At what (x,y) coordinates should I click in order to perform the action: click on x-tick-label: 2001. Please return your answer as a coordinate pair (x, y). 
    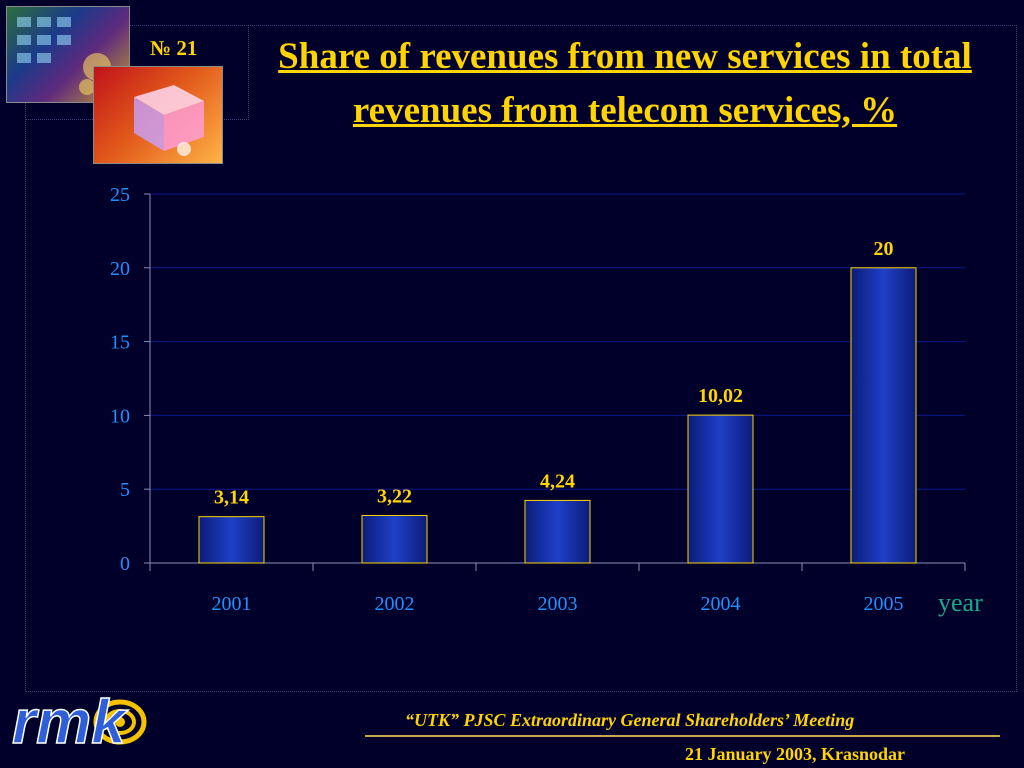
    Looking at the image, I should click on (232, 604).